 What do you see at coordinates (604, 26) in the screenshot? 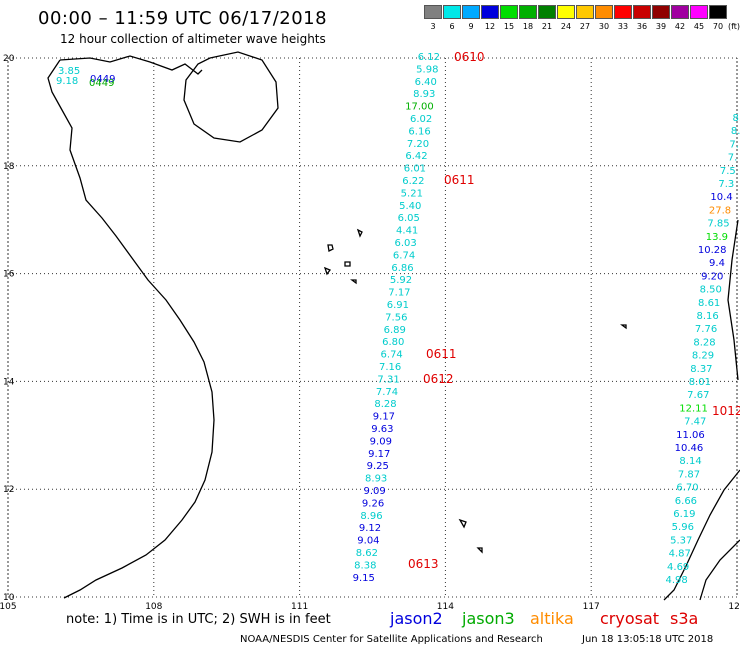
I see `legend-label: 30` at bounding box center [604, 26].